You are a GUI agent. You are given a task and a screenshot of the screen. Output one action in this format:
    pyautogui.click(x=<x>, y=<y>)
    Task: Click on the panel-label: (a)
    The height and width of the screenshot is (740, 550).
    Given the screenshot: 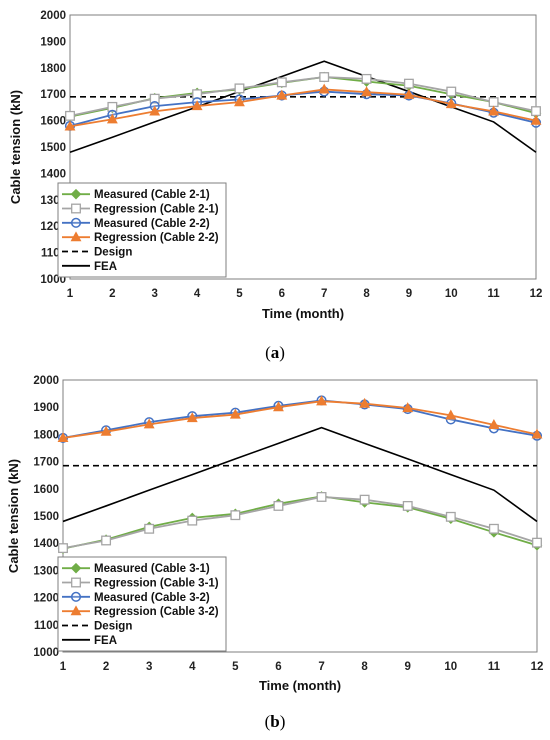 What is the action you would take?
    pyautogui.click(x=275, y=352)
    